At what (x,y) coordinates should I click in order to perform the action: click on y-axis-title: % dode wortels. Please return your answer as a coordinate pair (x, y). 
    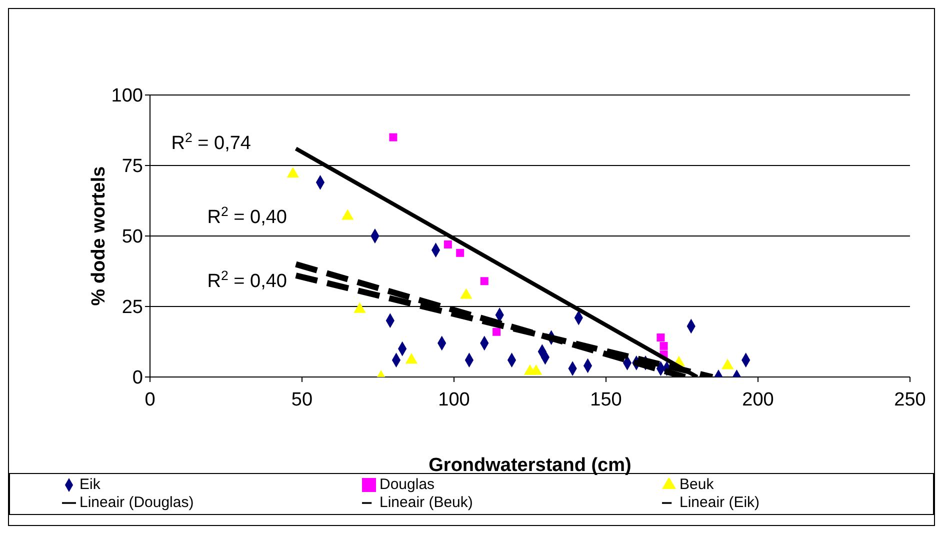
    Looking at the image, I should click on (99, 236).